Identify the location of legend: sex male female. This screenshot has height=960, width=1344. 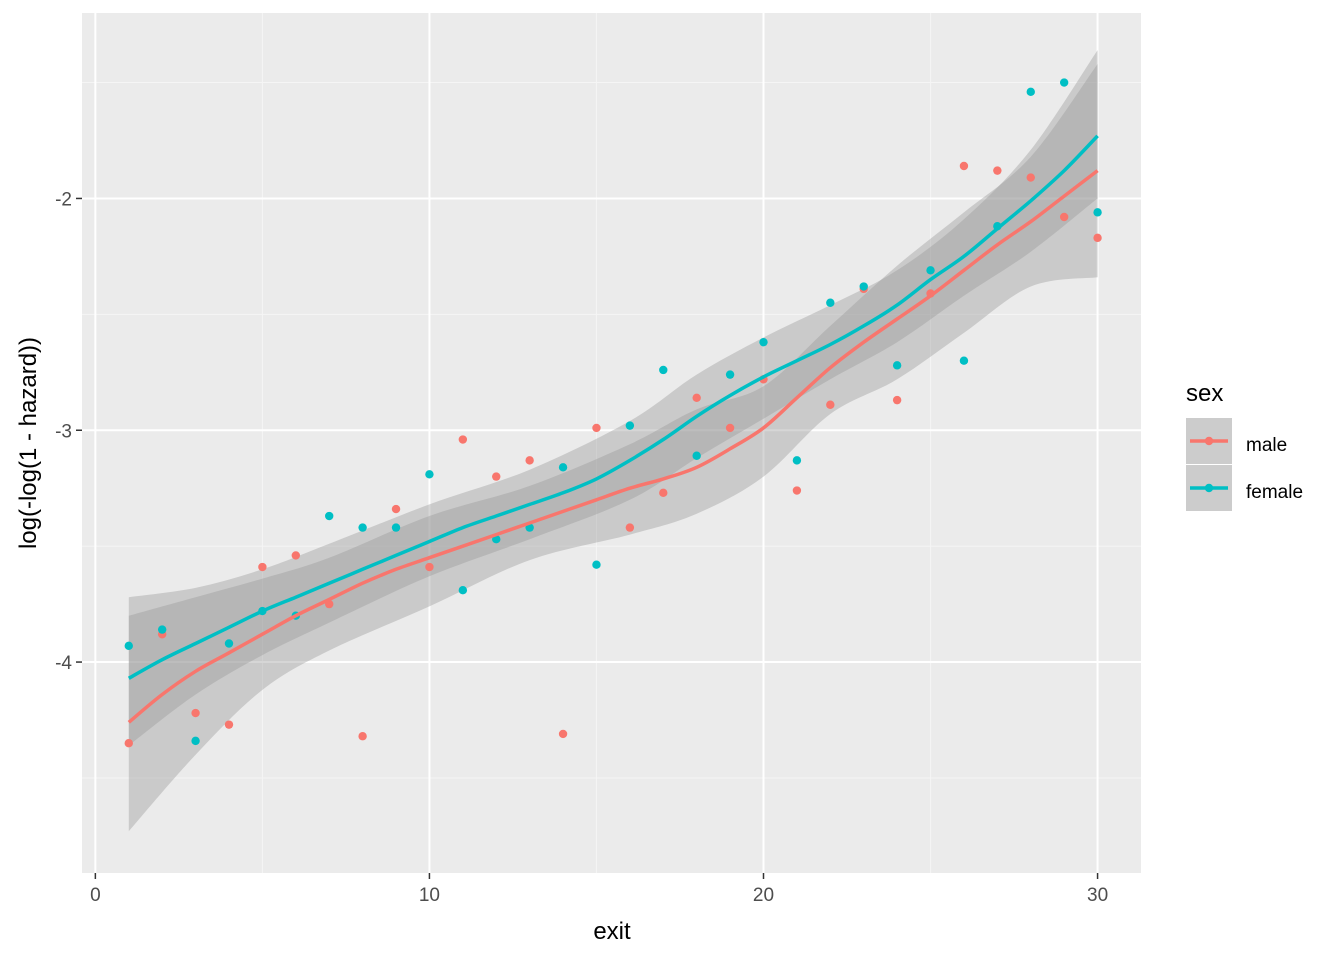
(1244, 445).